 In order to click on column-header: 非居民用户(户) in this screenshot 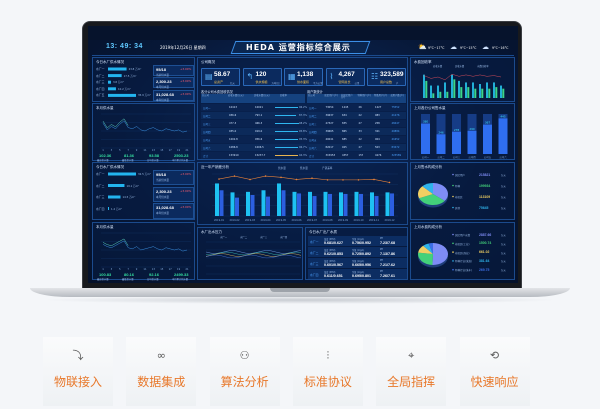, I will do `click(347, 96)`.